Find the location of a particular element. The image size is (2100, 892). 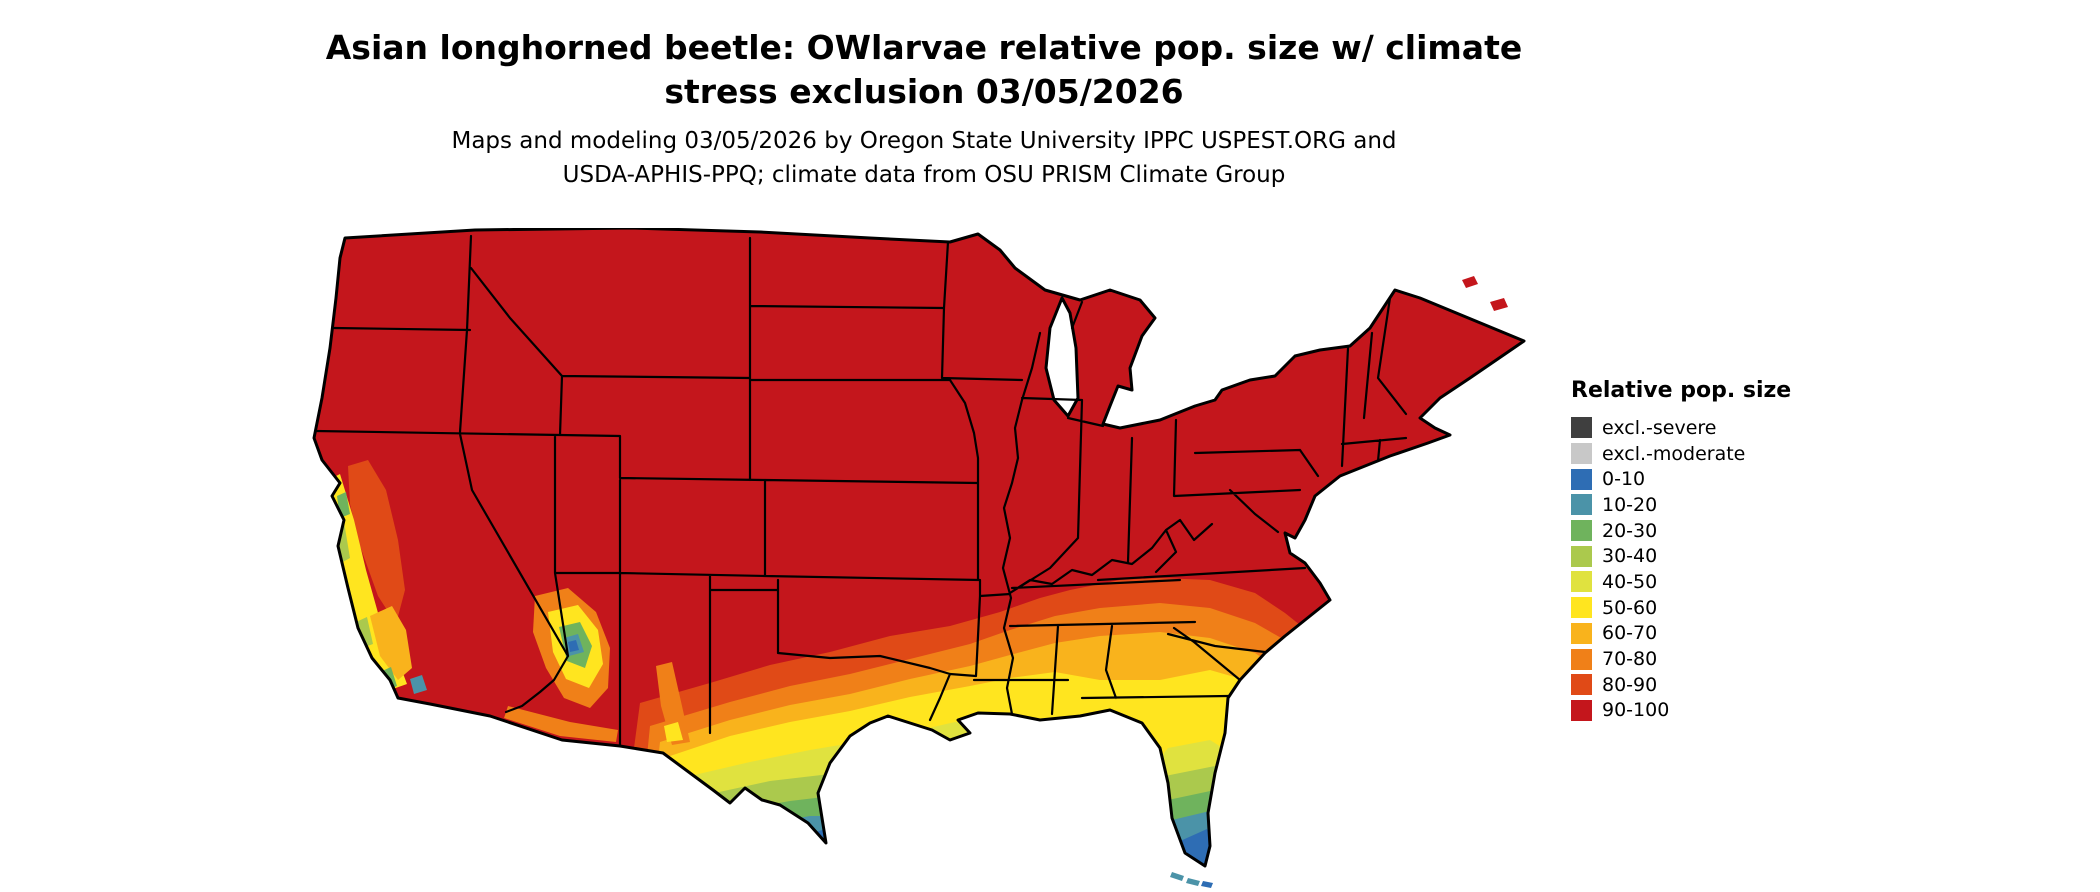

legend-item-label: 60-70 is located at coordinates (1630, 633).